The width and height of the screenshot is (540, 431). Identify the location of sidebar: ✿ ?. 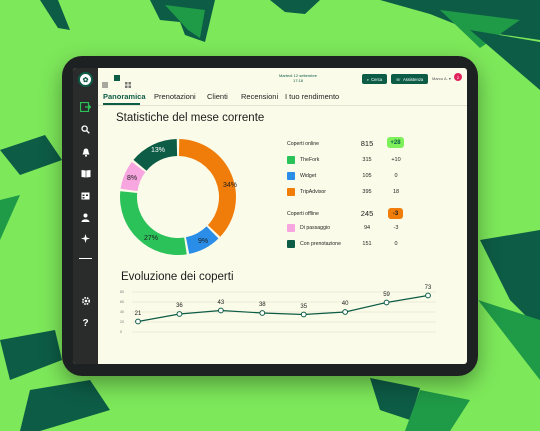
(85, 216).